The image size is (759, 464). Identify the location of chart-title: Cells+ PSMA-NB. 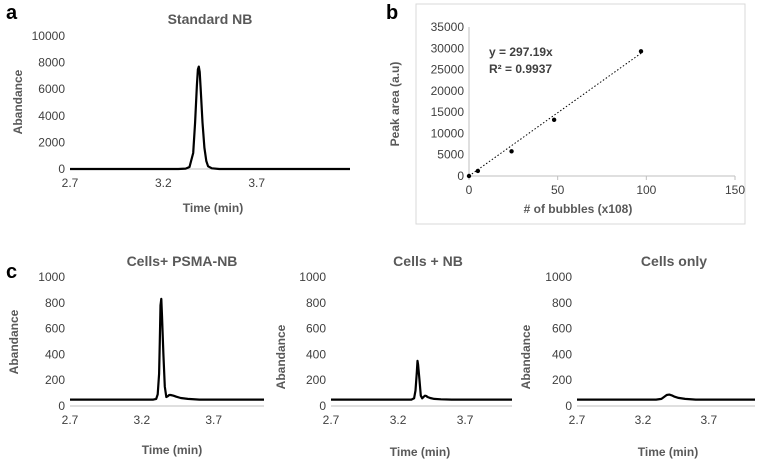
(182, 261).